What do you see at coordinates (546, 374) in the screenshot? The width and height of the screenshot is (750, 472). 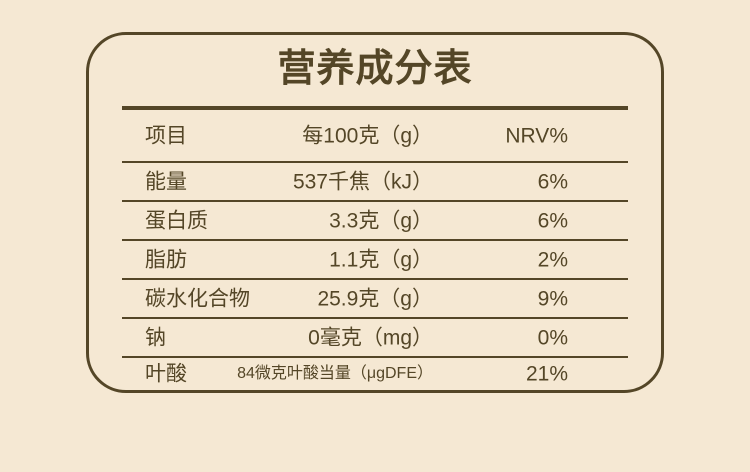 I see `row-nrv: 21%` at bounding box center [546, 374].